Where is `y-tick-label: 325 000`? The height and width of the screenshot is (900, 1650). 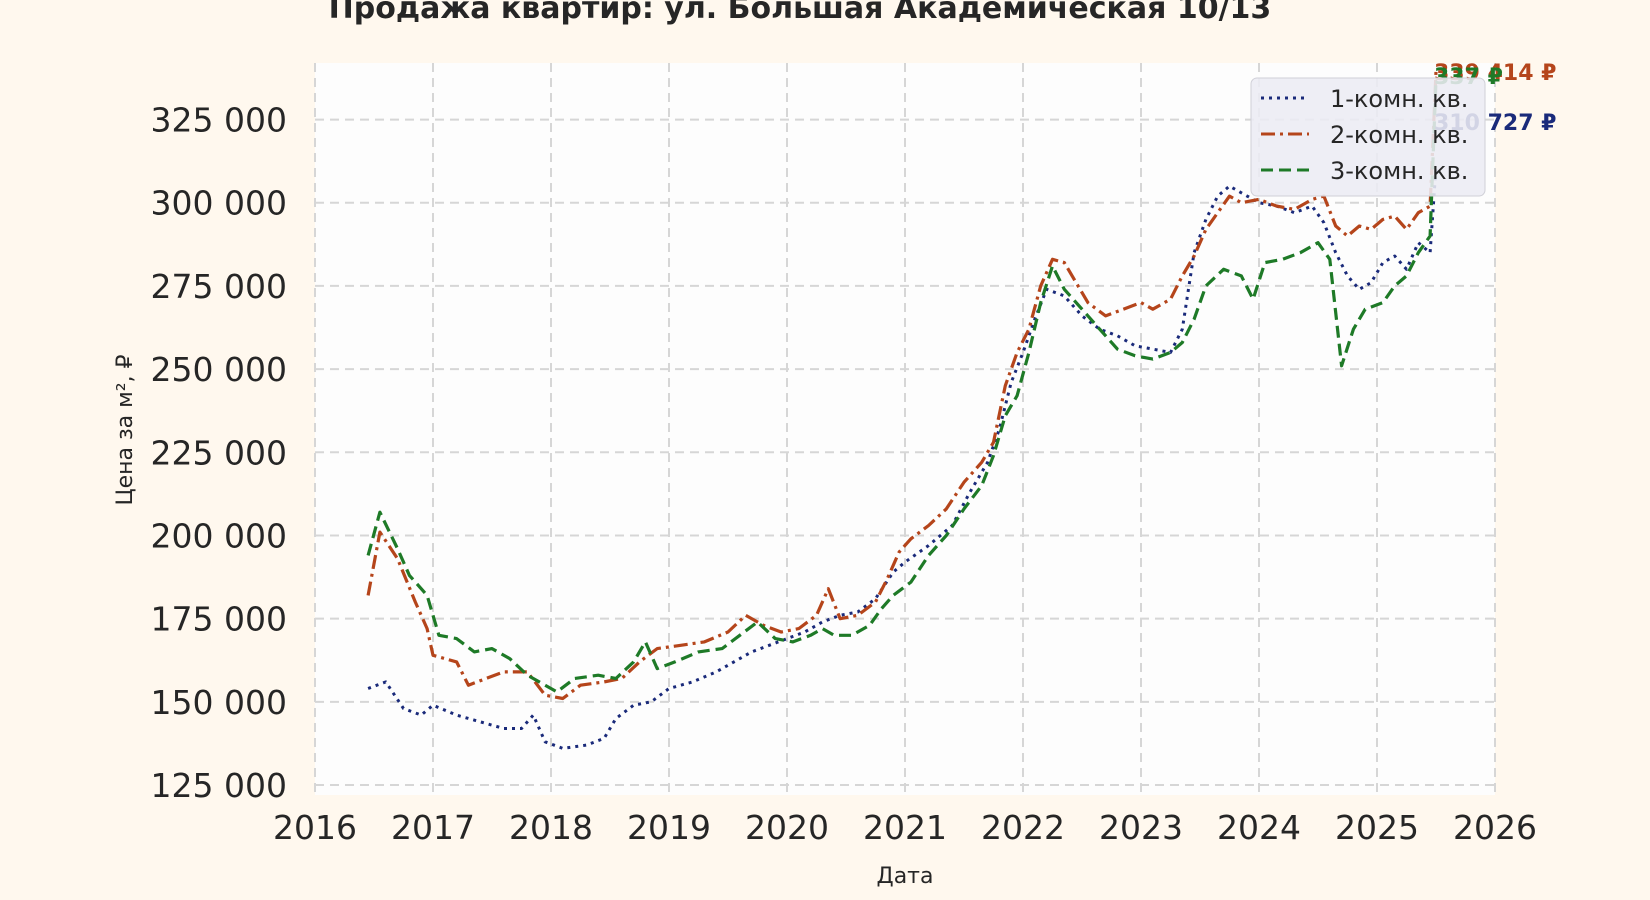 y-tick-label: 325 000 is located at coordinates (219, 120).